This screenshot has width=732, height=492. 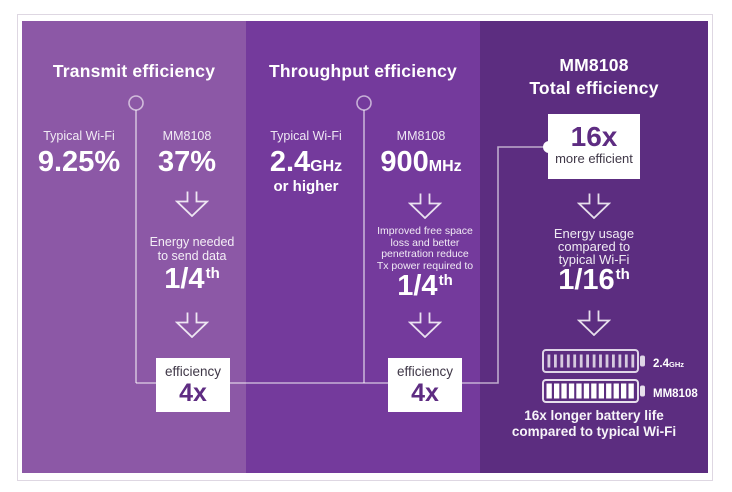 I want to click on panel1-typical-label: Typical Wi-Fi, so click(x=79, y=136).